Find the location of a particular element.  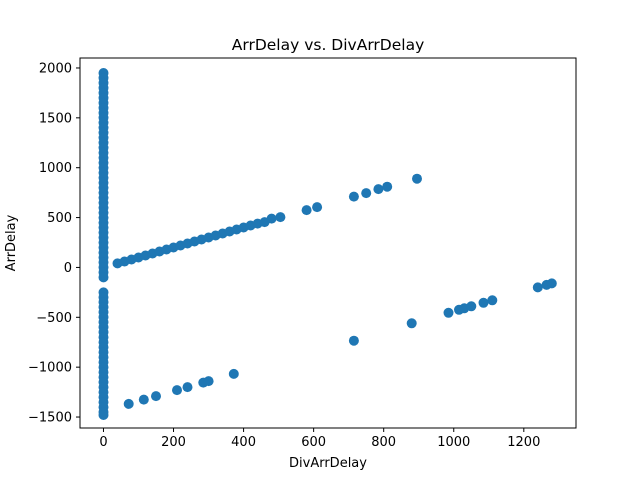

x-tick-label: 1000 is located at coordinates (453, 442).